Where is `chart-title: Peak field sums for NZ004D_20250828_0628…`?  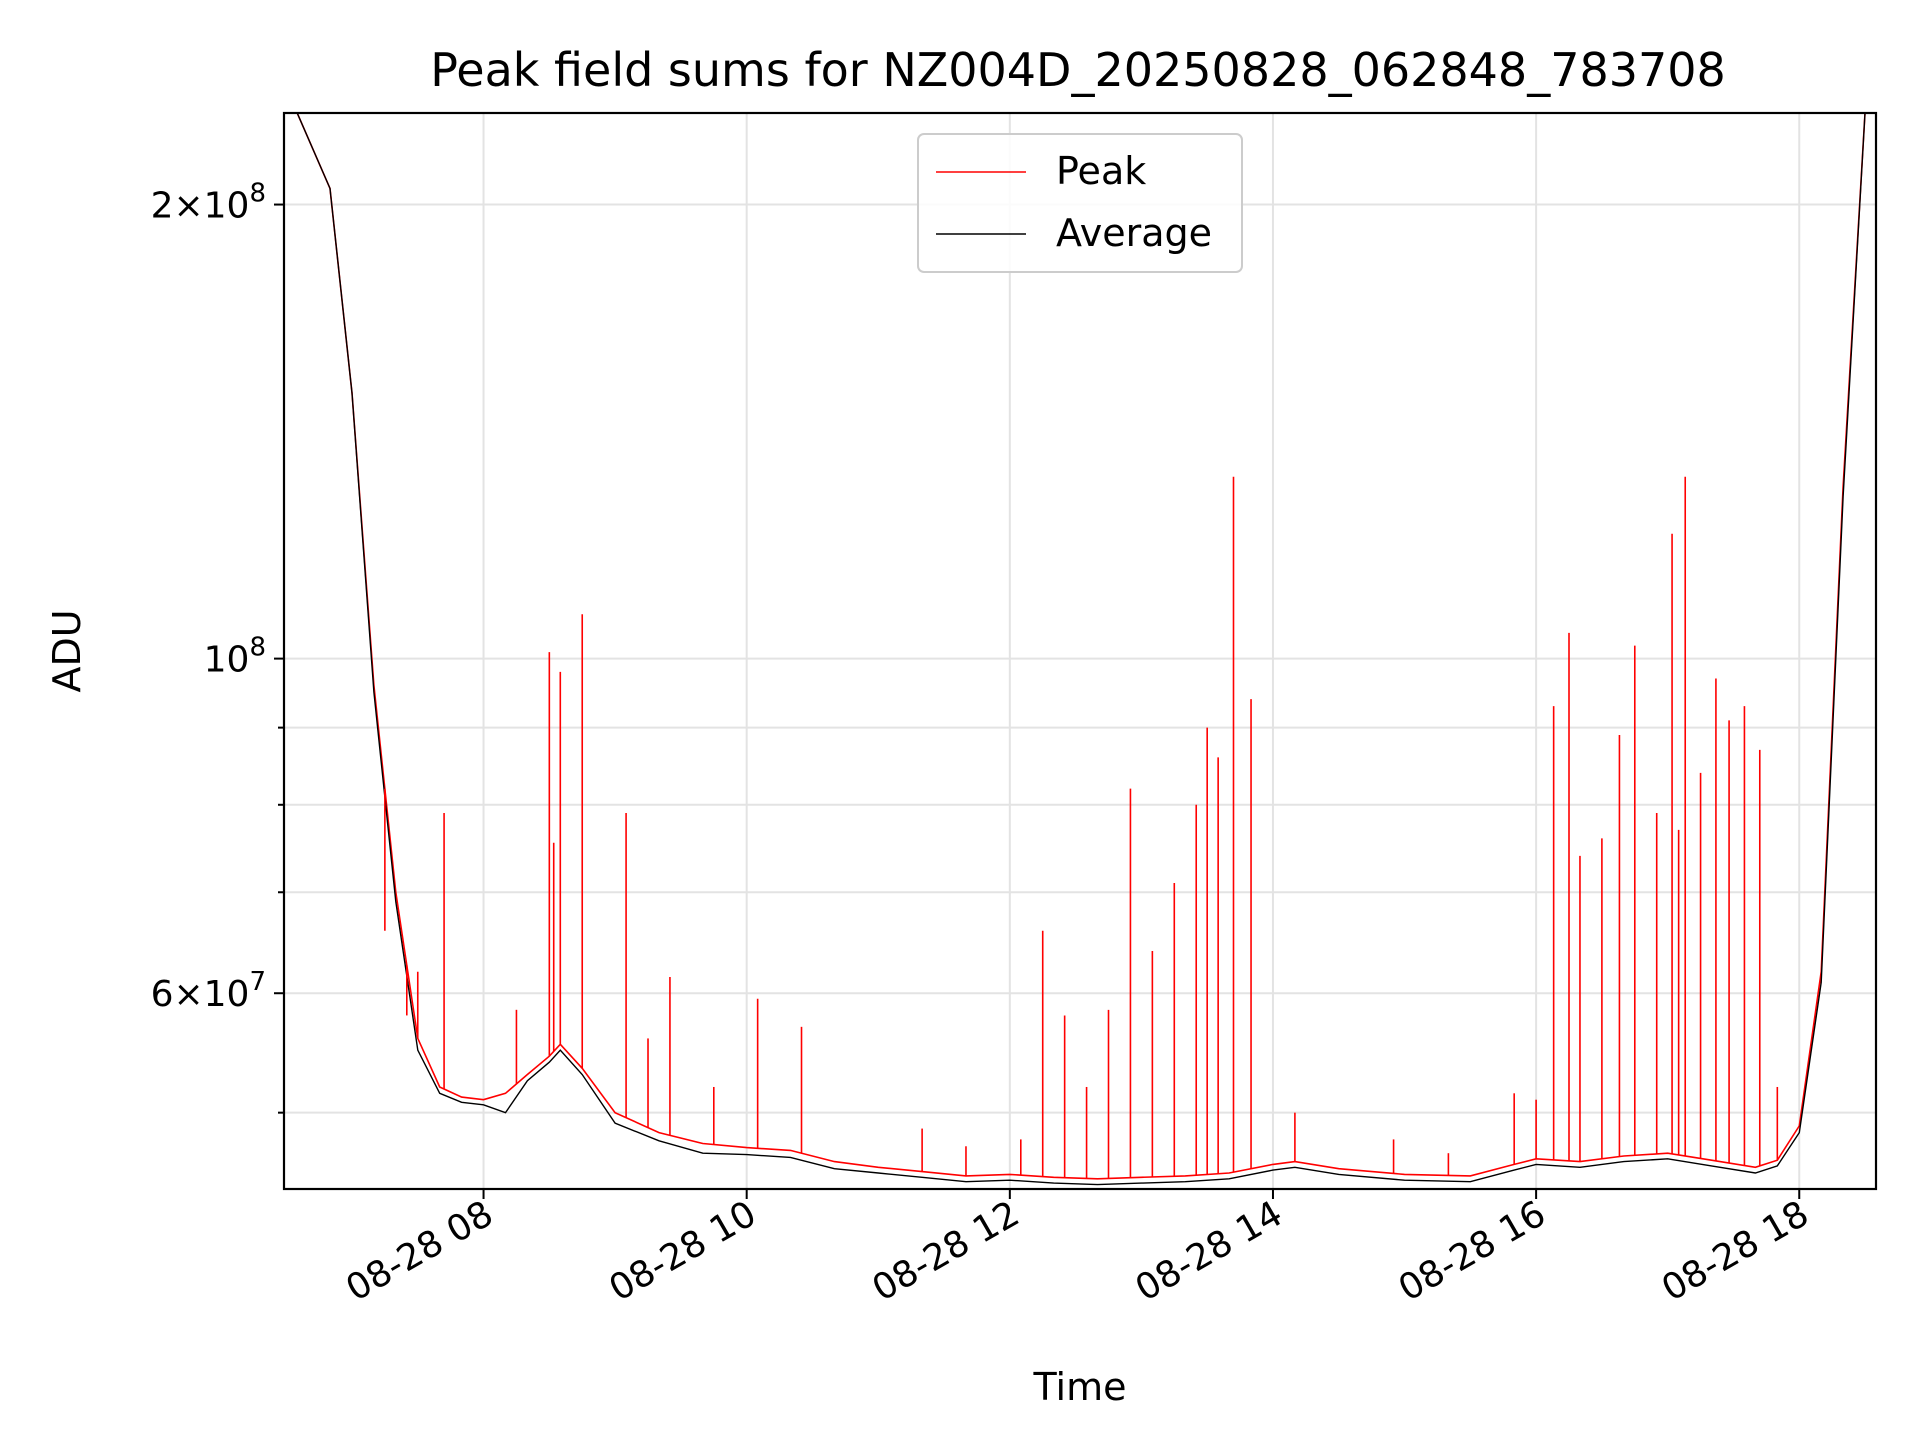
chart-title: Peak field sums for NZ004D_20250828_0628… is located at coordinates (1078, 70).